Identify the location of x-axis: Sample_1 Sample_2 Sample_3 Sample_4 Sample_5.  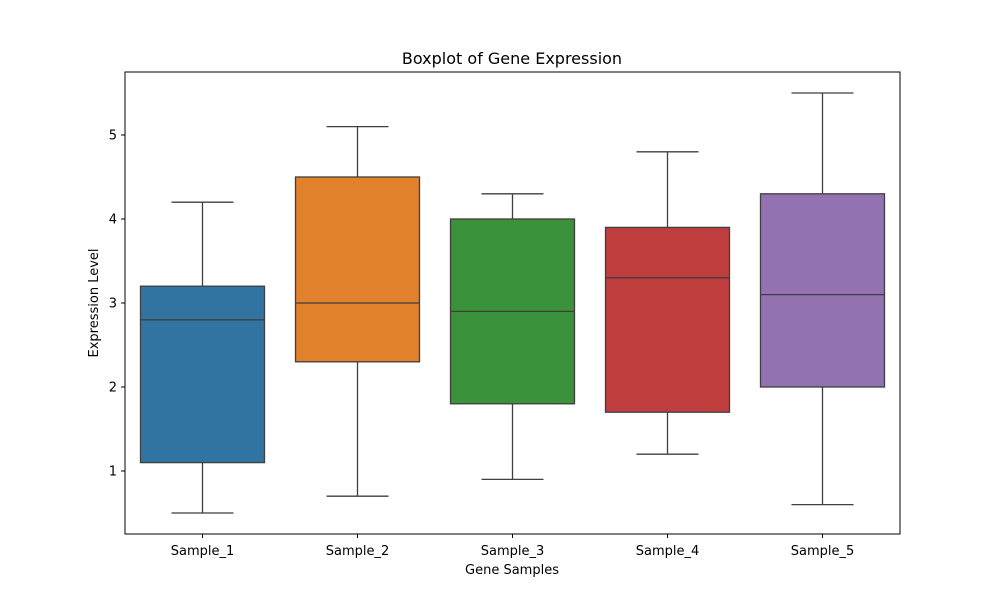
(513, 546).